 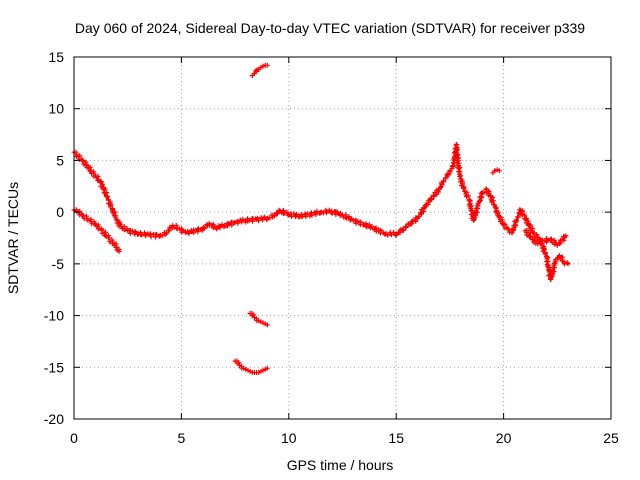 I want to click on y-tick-label: 5, so click(x=60, y=160).